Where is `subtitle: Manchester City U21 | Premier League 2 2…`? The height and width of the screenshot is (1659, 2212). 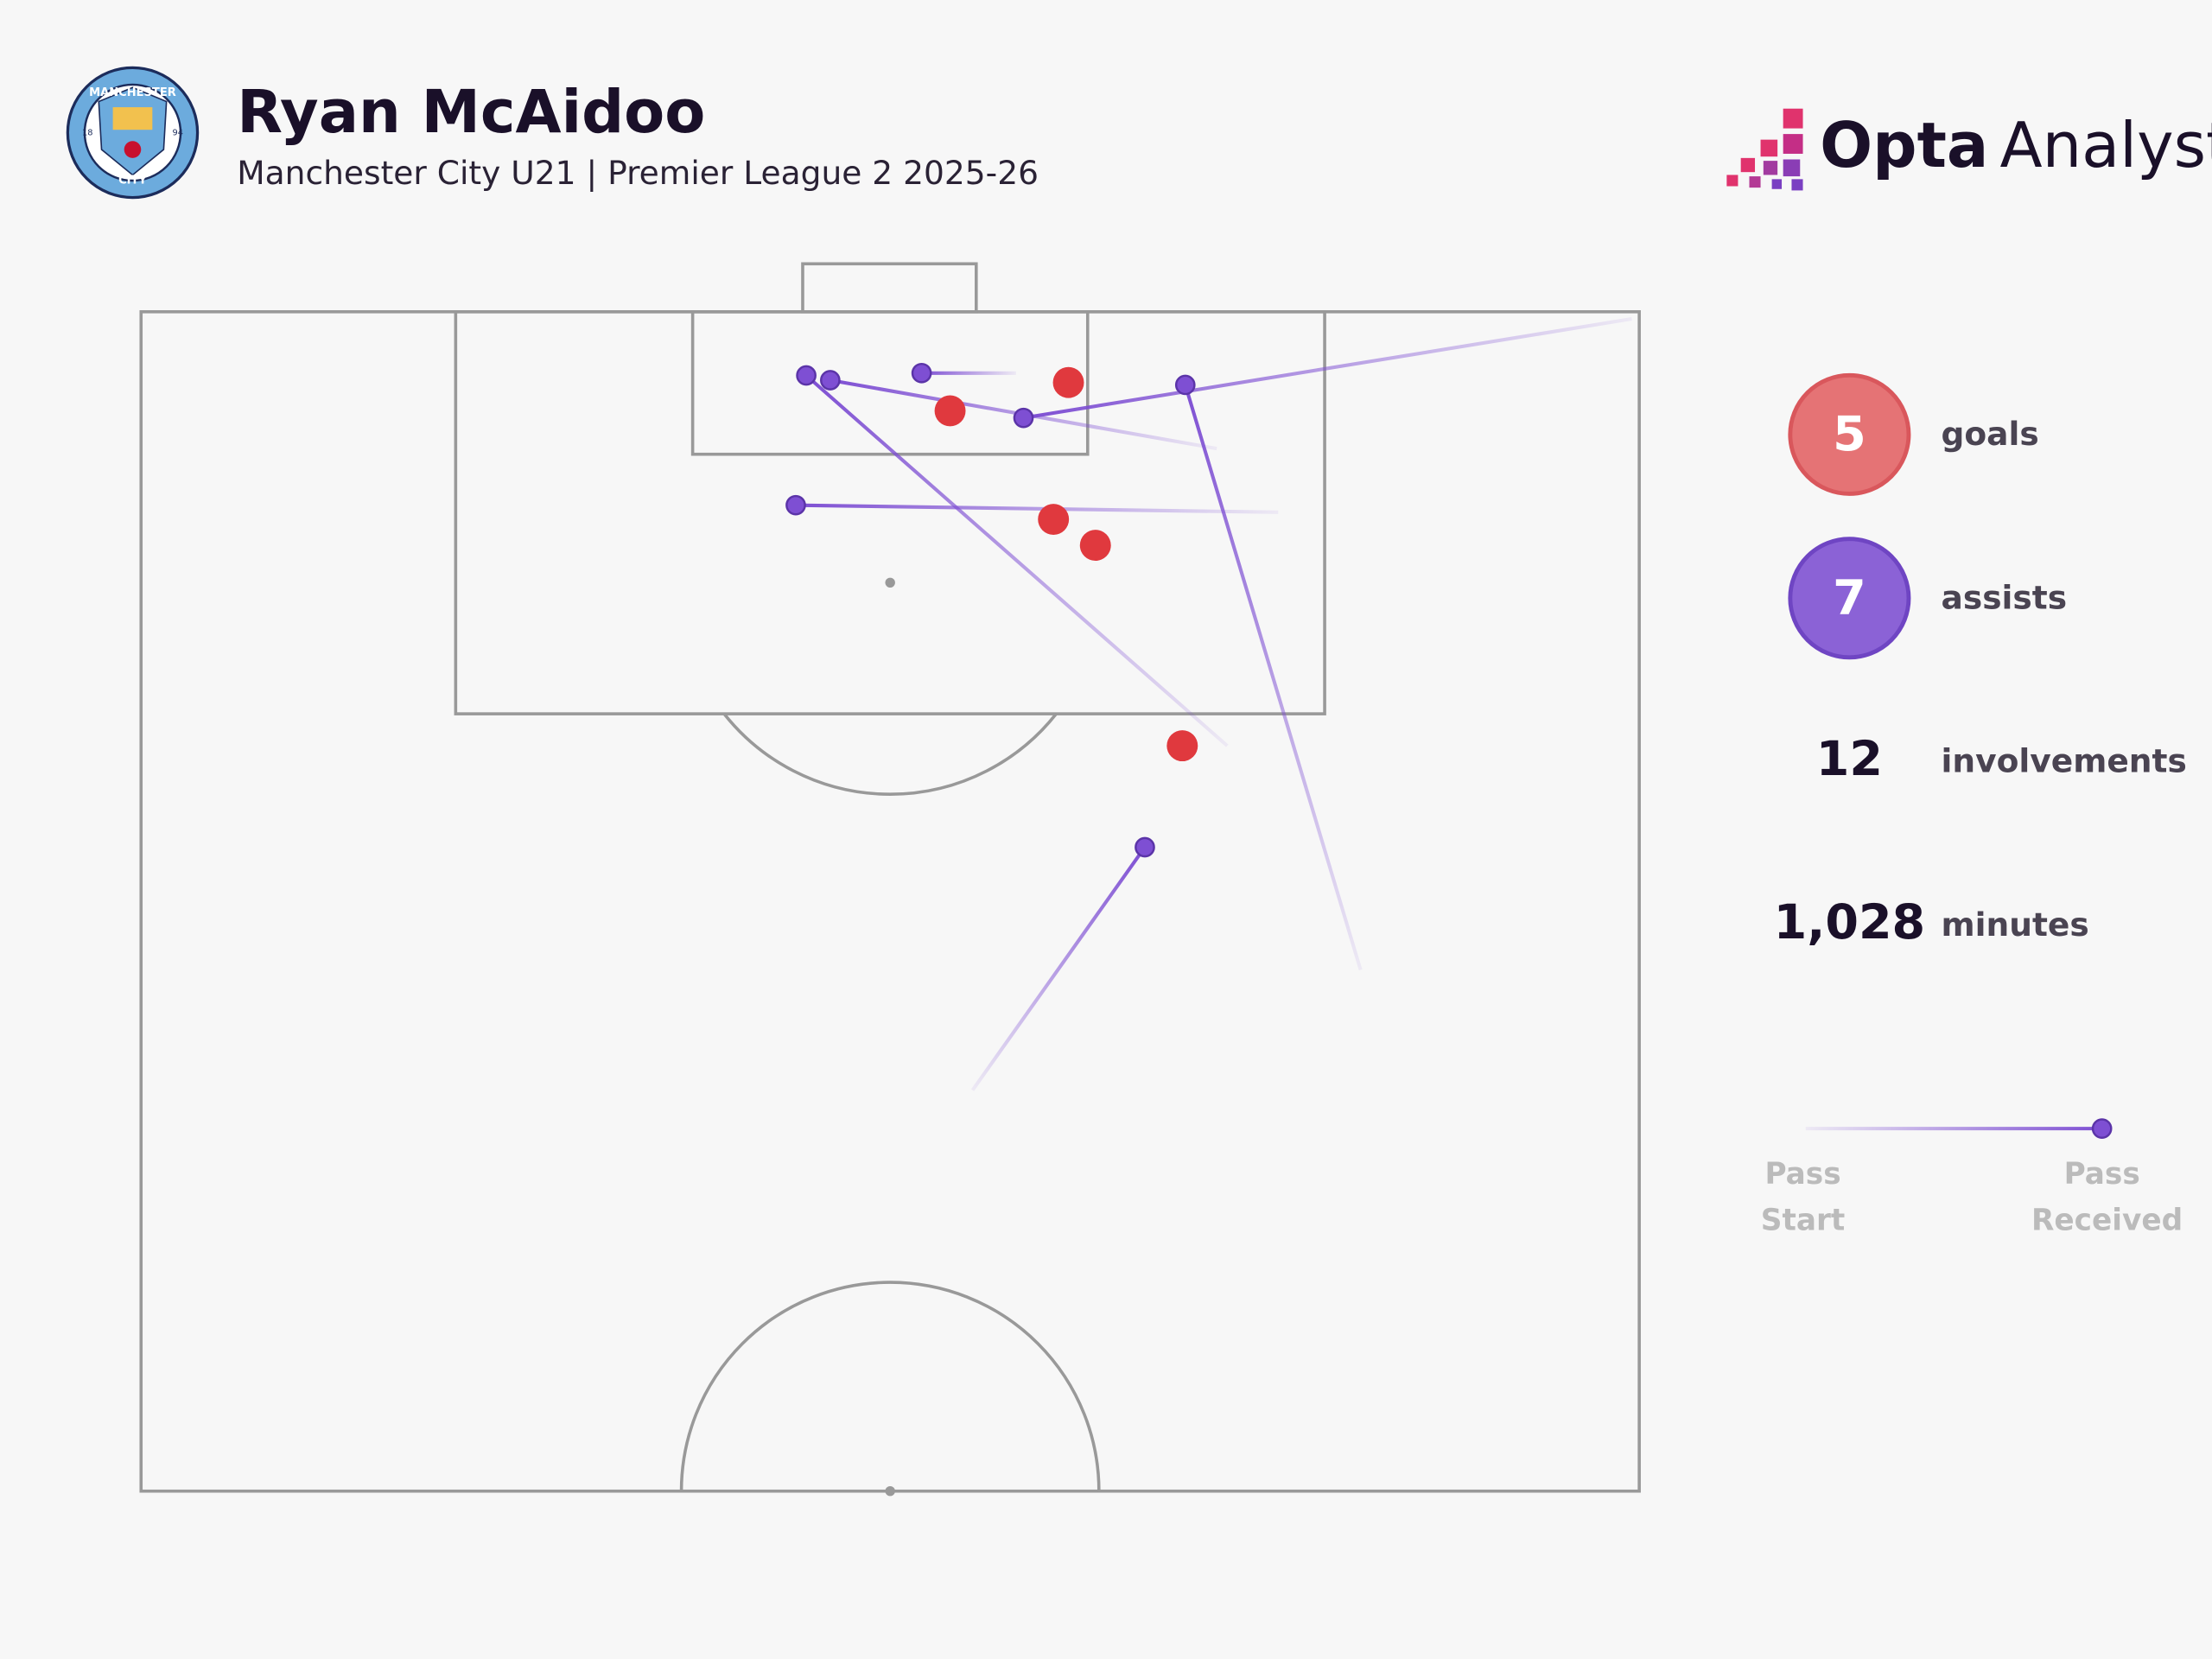
subtitle: Manchester City U21 | Premier League 2 2… is located at coordinates (638, 173).